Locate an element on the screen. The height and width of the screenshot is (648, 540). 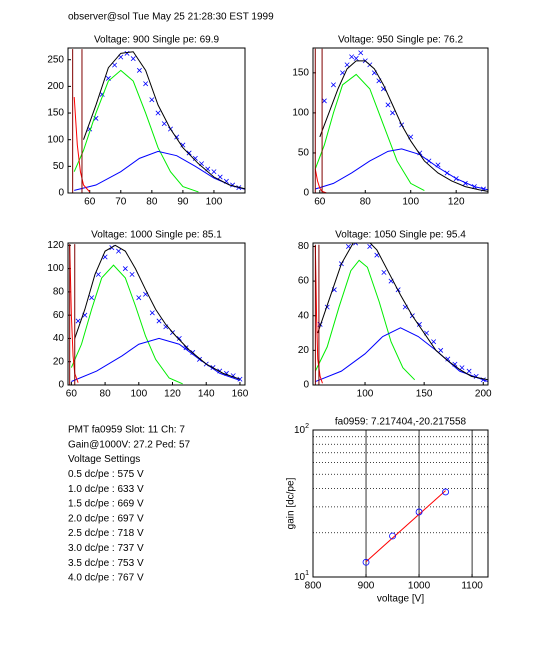
y-tick-base: 10 is located at coordinates (300, 430).